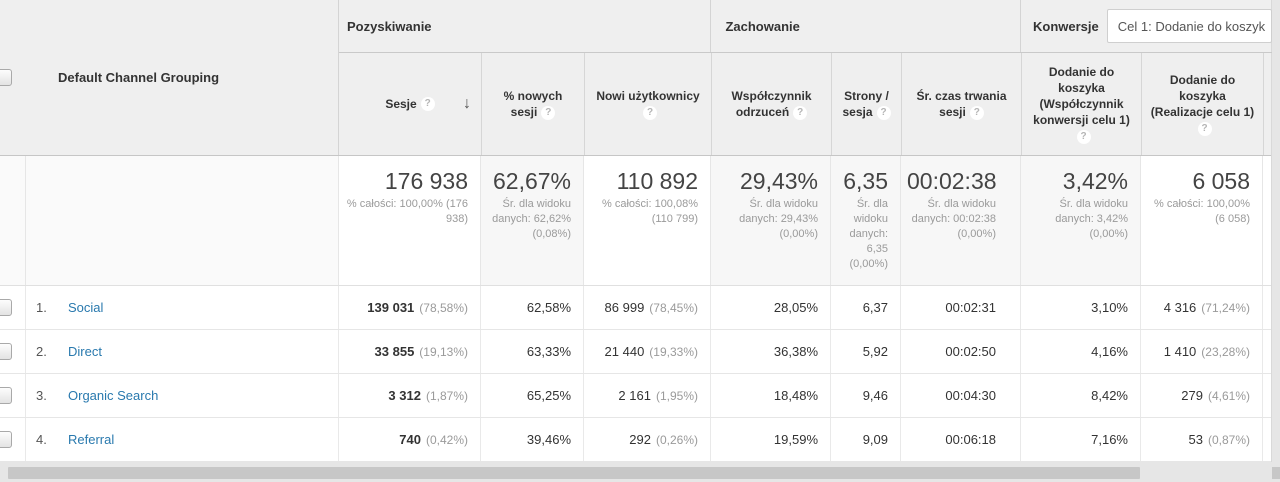  Describe the element at coordinates (795, 351) in the screenshot. I see `bounce-rate-value: 36,38%` at that location.